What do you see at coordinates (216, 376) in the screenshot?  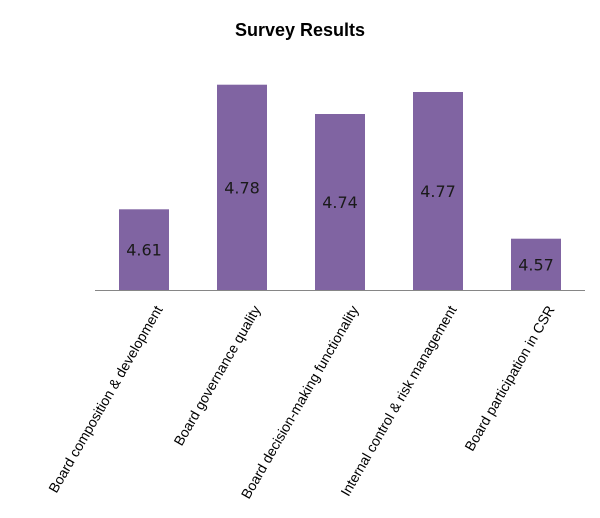 I see `x-tick-label: Board governance quality` at bounding box center [216, 376].